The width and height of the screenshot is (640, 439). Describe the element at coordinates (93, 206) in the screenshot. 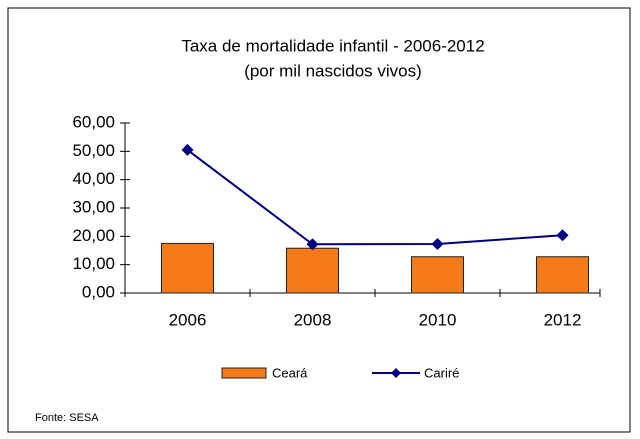

I see `y-tick-label: 30,00` at that location.